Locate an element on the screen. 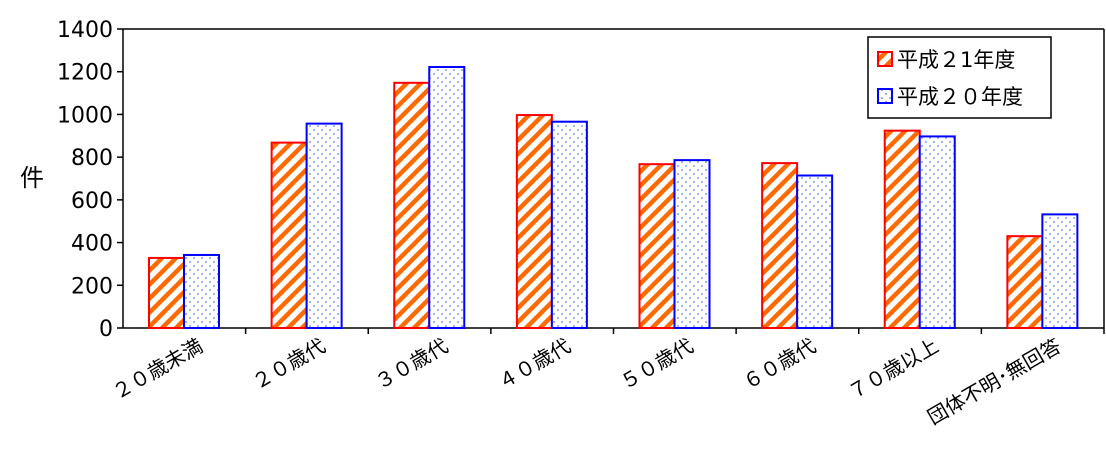 The width and height of the screenshot is (1106, 461). legend-label-h20: 平成２０年度 is located at coordinates (960, 97).